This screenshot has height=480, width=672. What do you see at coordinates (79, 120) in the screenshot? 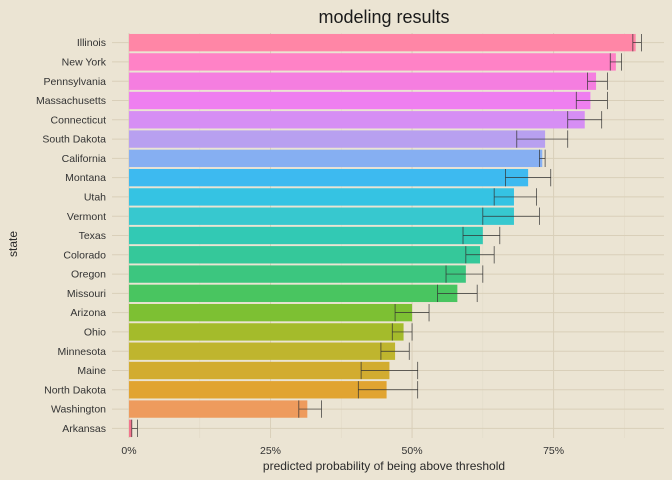
I see `y-tick-label: Connecticut` at bounding box center [79, 120].